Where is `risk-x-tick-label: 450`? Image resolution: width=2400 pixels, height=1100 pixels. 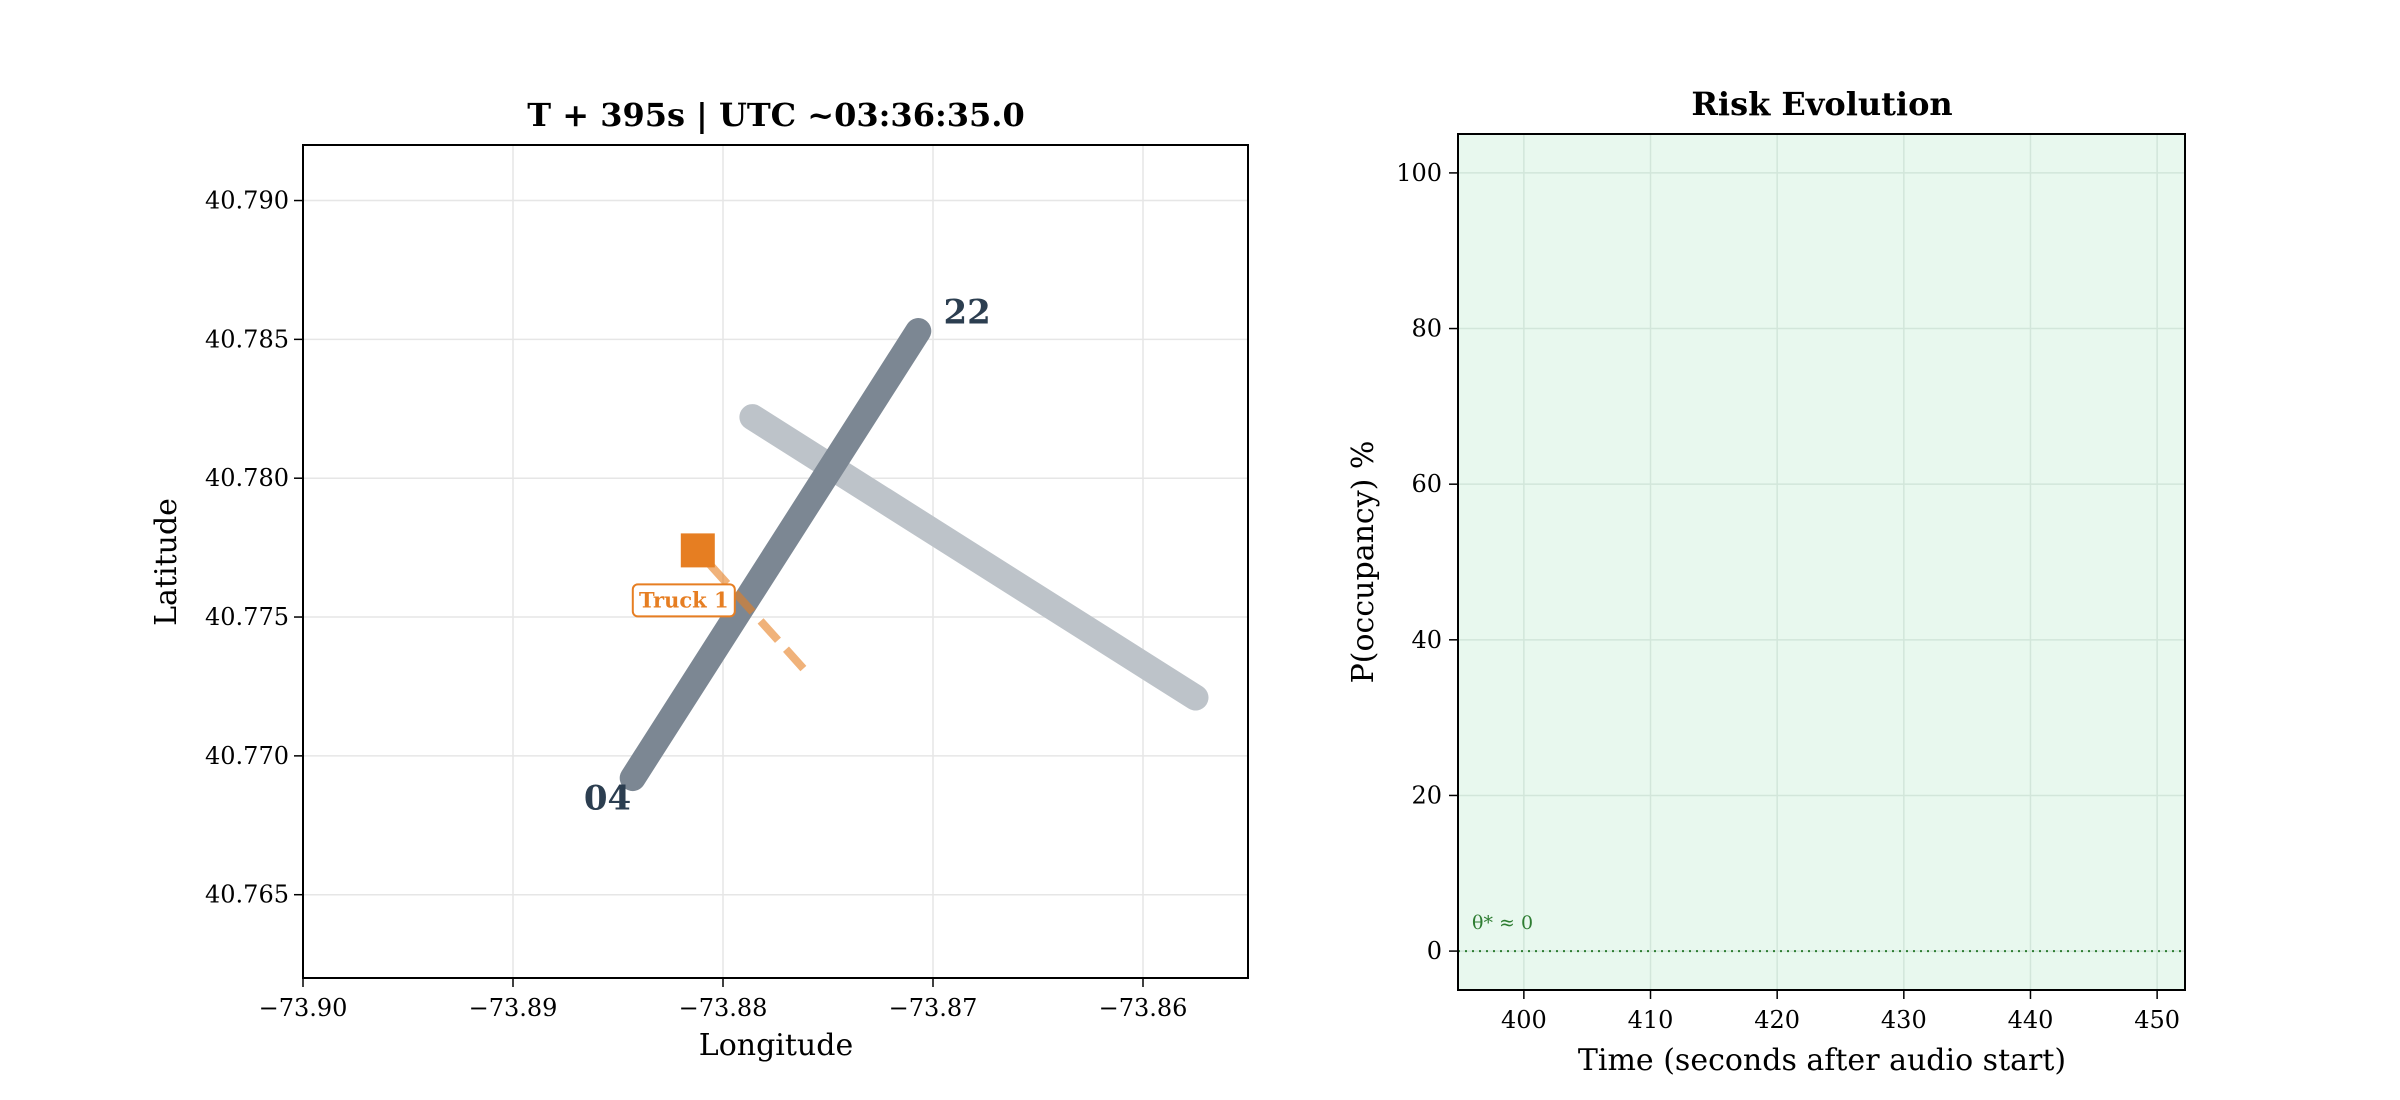
risk-x-tick-label: 450 is located at coordinates (2157, 1020).